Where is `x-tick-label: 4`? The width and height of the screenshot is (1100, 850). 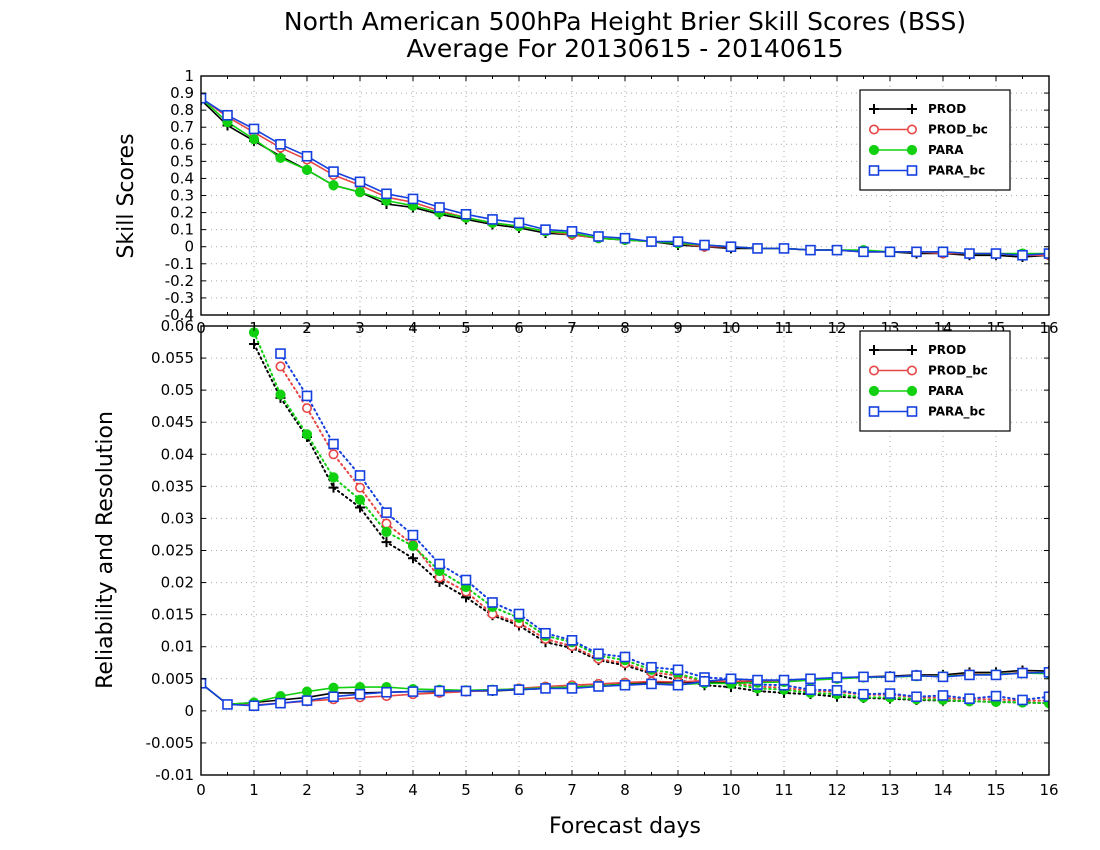 x-tick-label: 4 is located at coordinates (413, 790).